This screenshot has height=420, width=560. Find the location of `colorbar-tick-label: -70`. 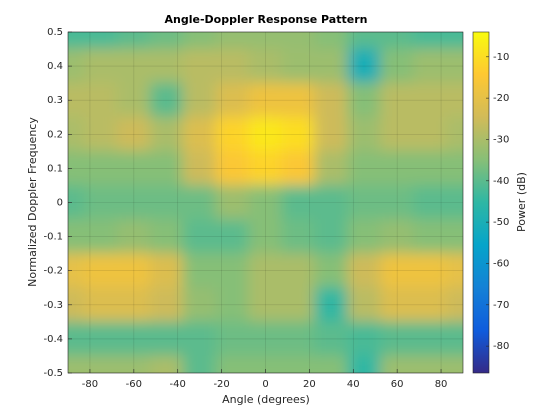

colorbar-tick-label: -70 is located at coordinates (501, 305).